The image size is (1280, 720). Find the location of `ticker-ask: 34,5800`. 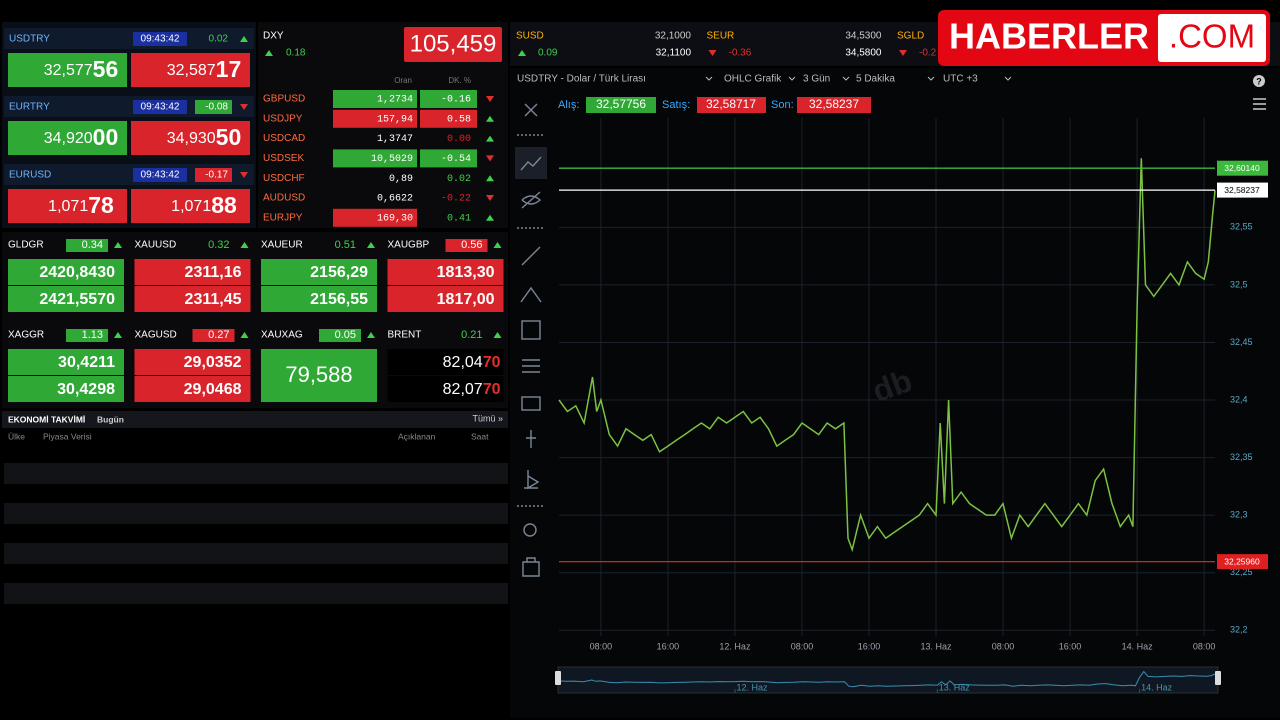

ticker-ask: 34,5800 is located at coordinates (863, 53).